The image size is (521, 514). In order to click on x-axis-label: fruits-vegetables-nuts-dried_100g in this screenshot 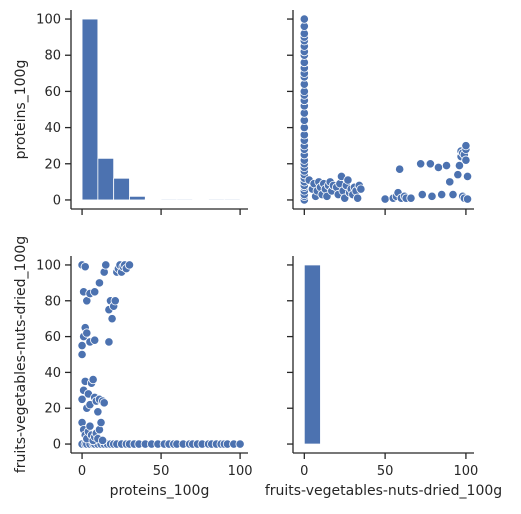, I will do `click(383, 491)`.